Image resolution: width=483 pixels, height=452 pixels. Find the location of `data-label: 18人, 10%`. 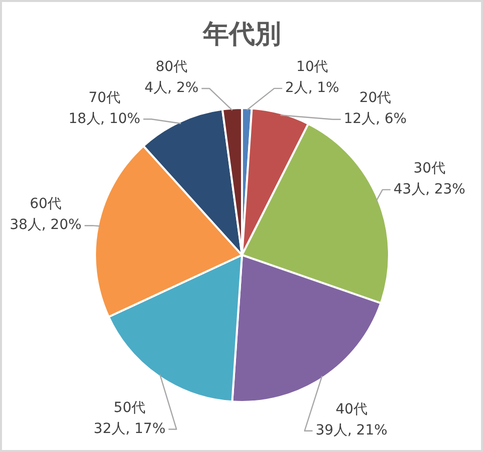

data-label: 18人, 10% is located at coordinates (104, 118).